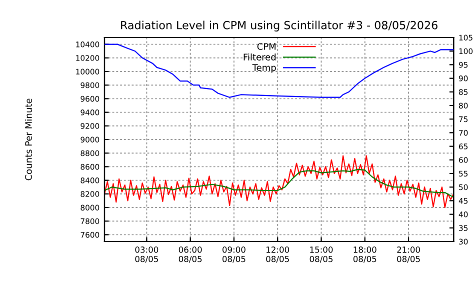 The image size is (475, 300). Describe the element at coordinates (279, 26) in the screenshot. I see `chart-title: Radiation Level in CPM using Scintillator #3 - 08/05/2026` at that location.